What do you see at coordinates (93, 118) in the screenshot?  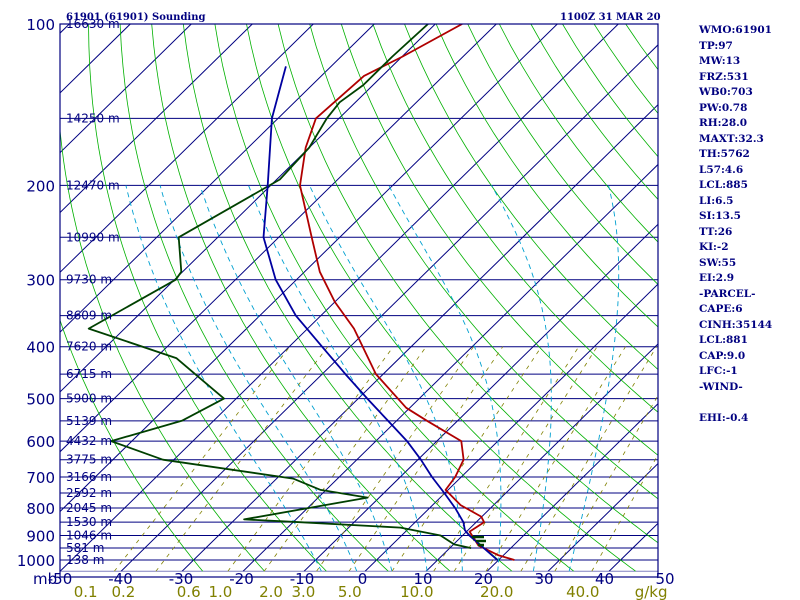 I see `height-tick-label: 14250 m` at bounding box center [93, 118].